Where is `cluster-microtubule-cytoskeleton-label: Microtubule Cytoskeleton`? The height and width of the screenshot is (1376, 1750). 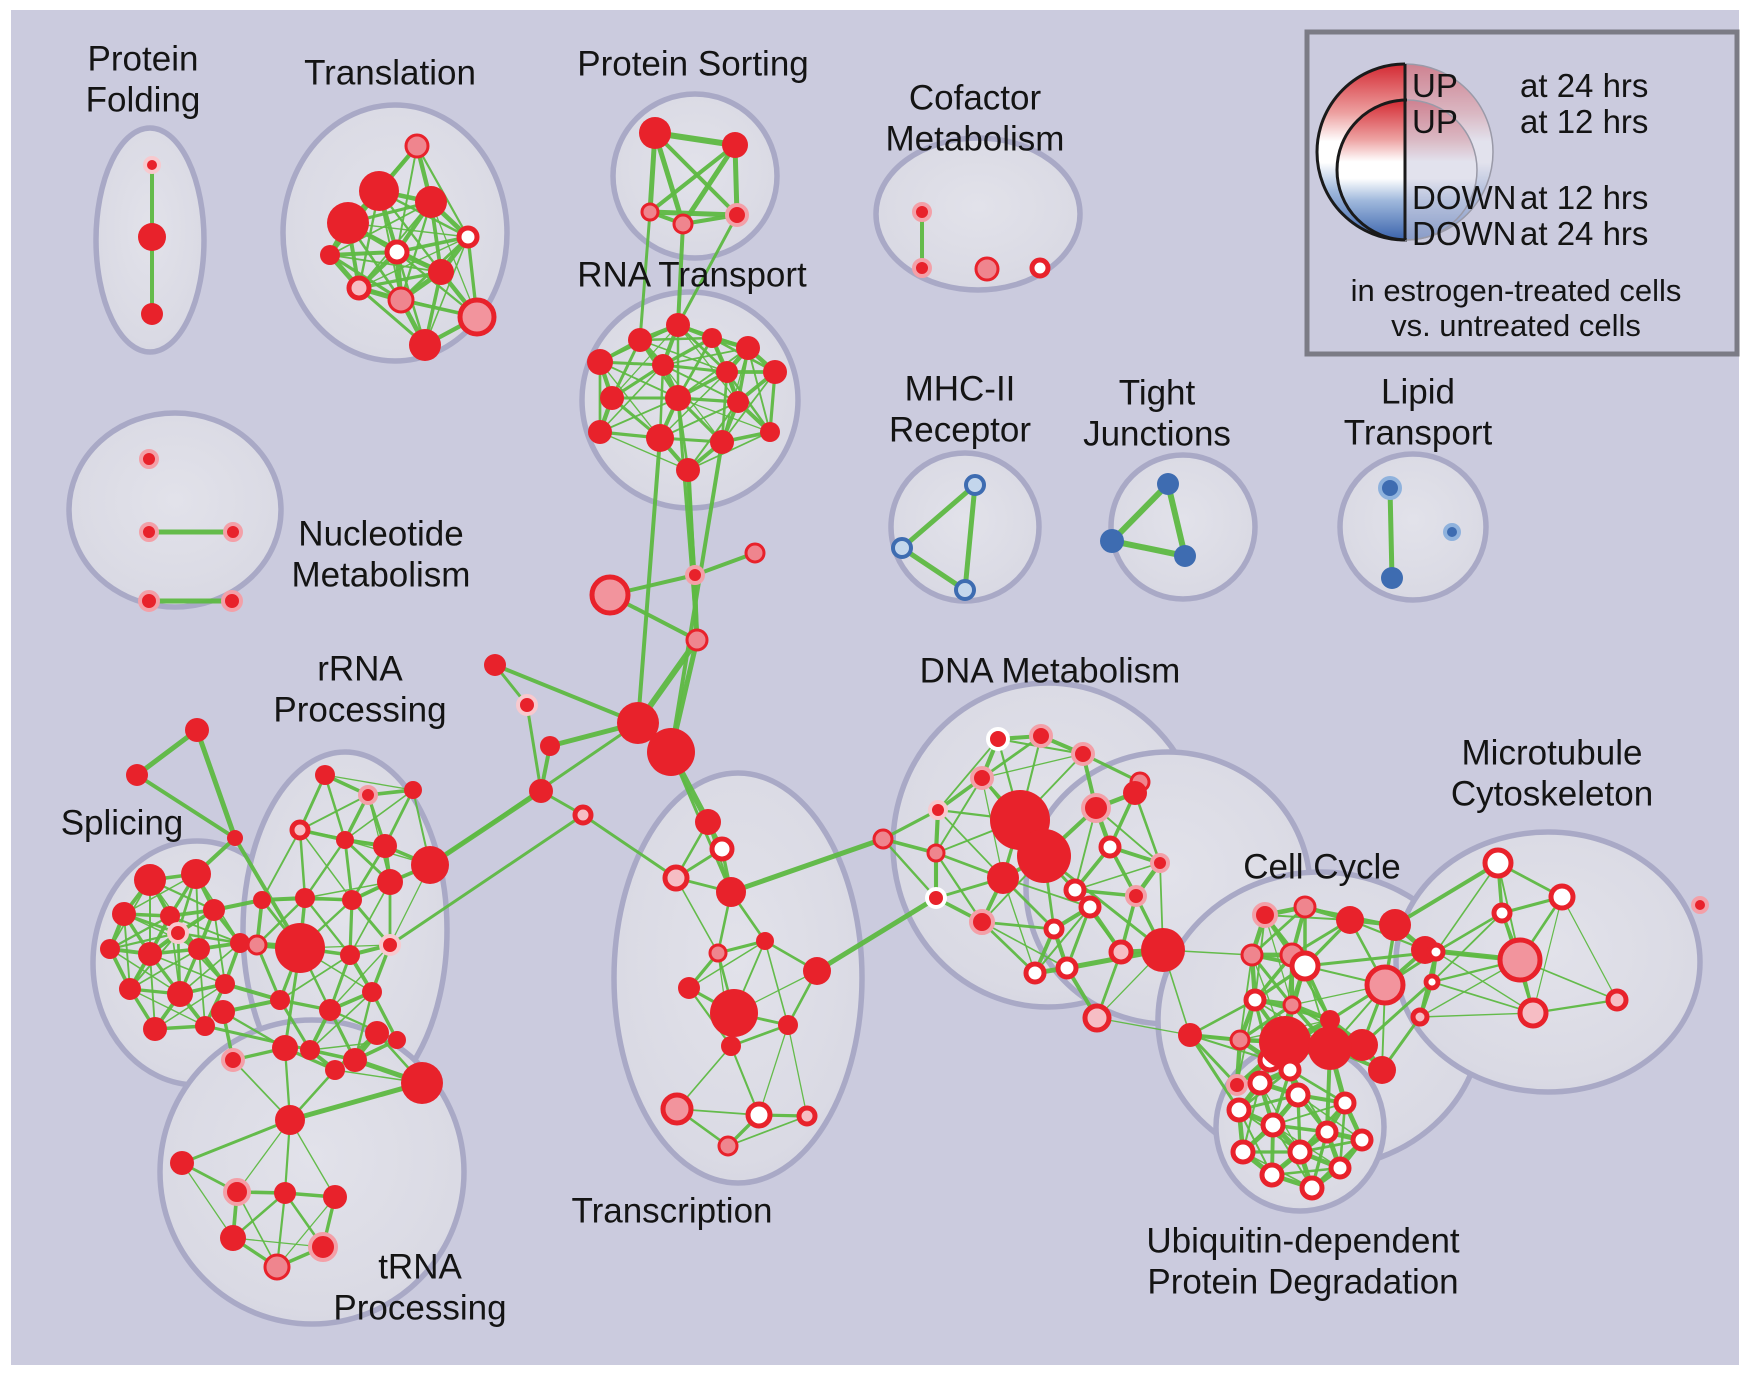
cluster-microtubule-cytoskeleton-label: Microtubule Cytoskeleton is located at coordinates (1552, 773).